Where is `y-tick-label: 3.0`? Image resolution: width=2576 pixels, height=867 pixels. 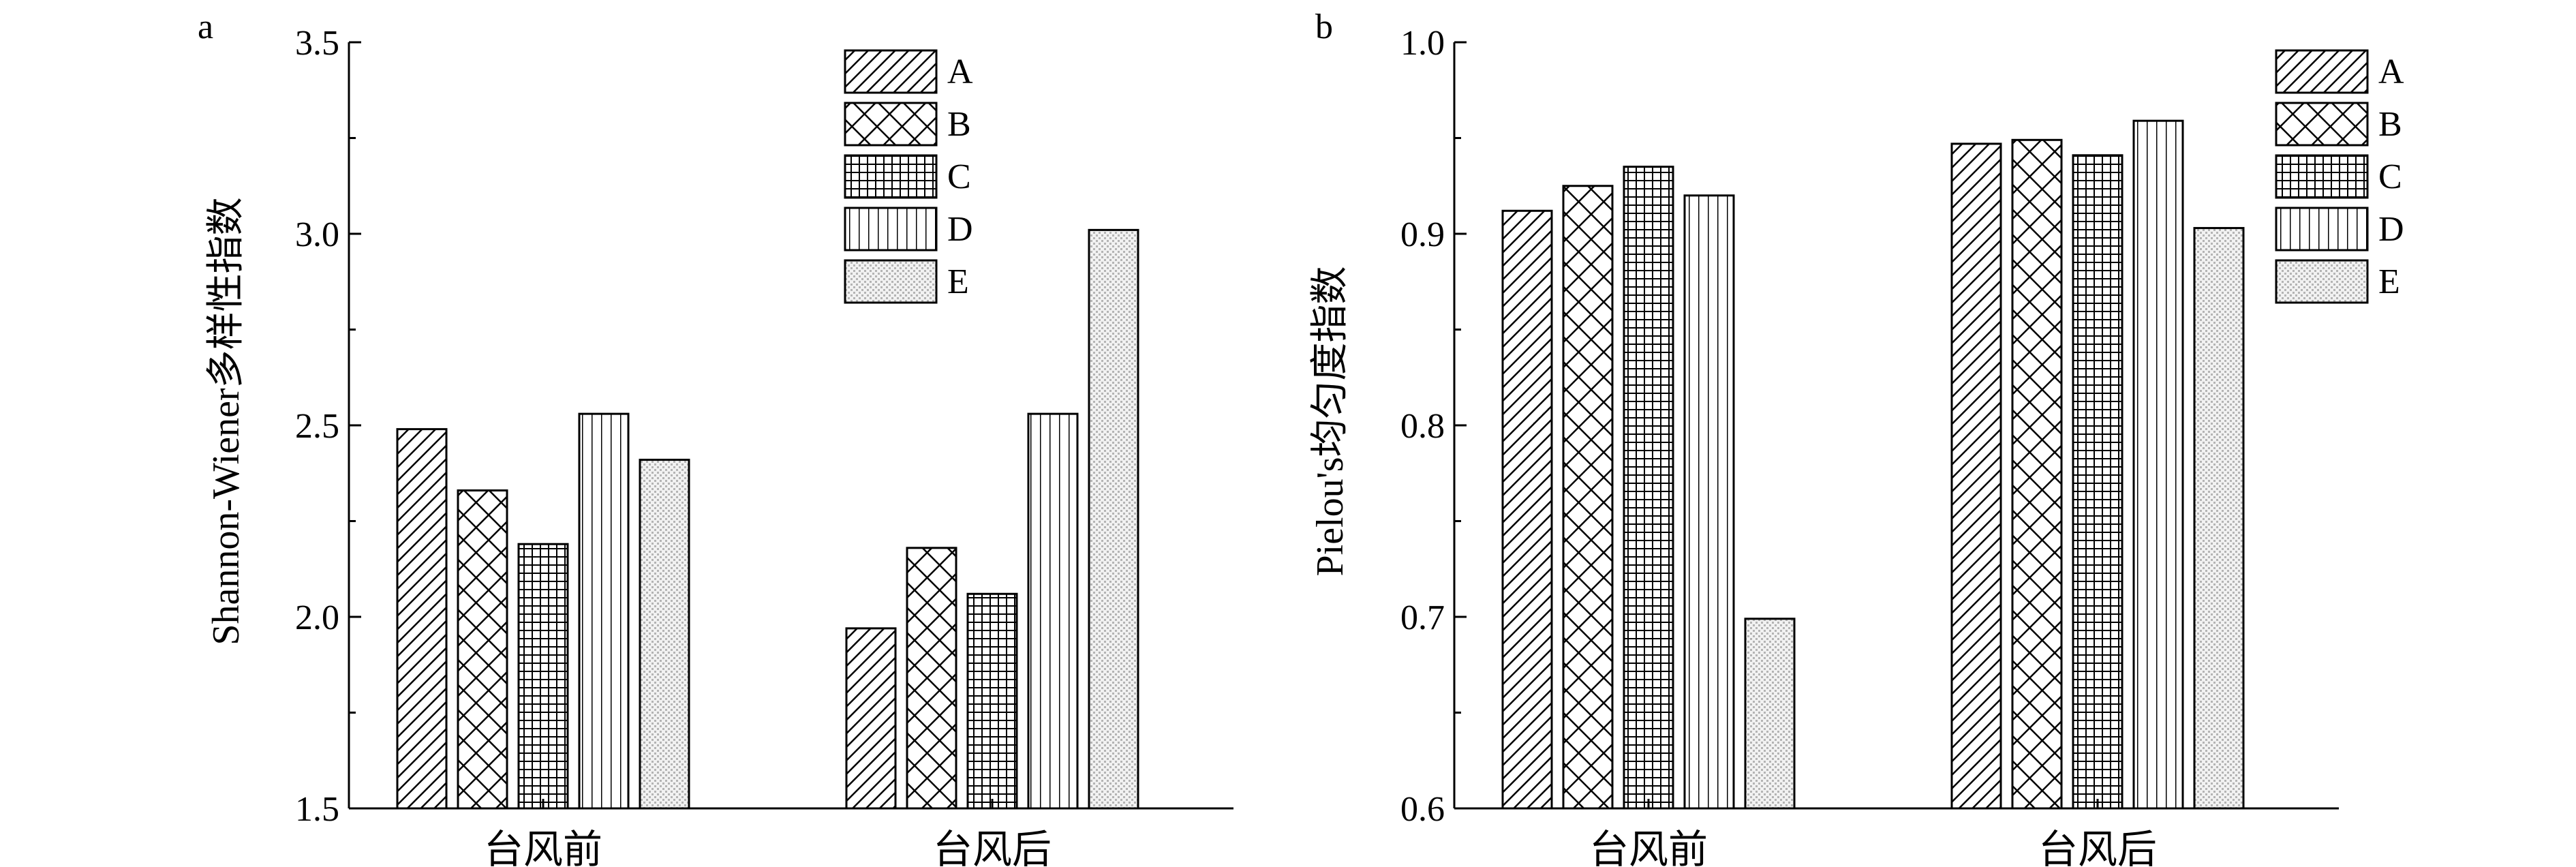
y-tick-label: 3.0 is located at coordinates (317, 234).